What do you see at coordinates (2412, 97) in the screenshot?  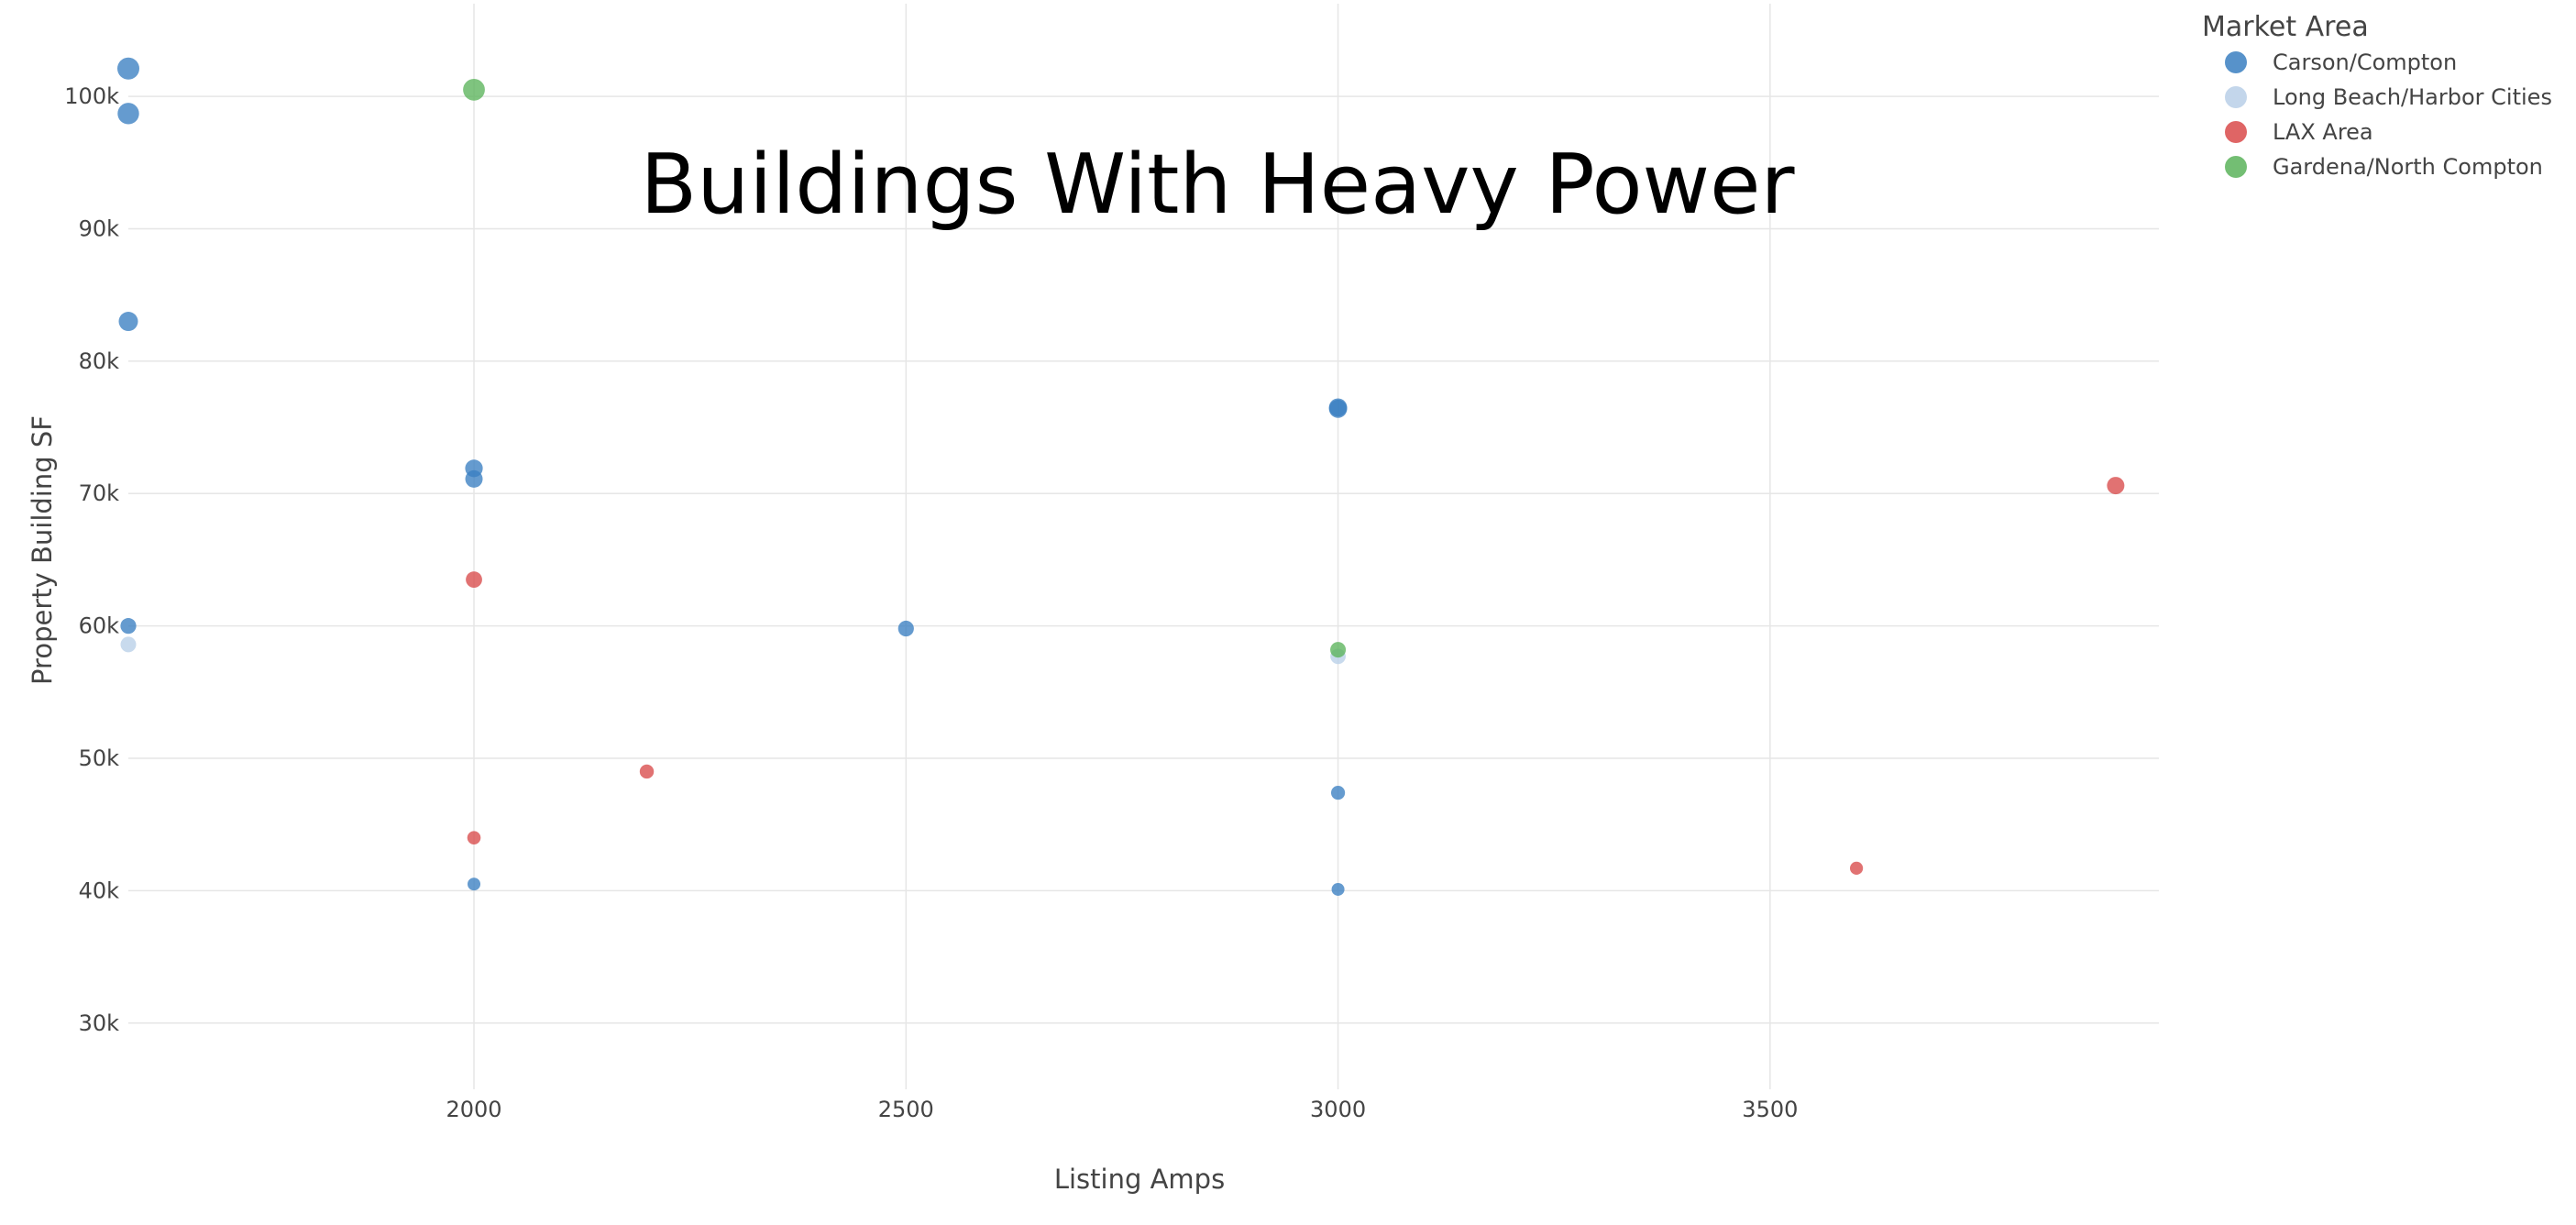 I see `legend-label: Long Beach/Harbor Cities` at bounding box center [2412, 97].